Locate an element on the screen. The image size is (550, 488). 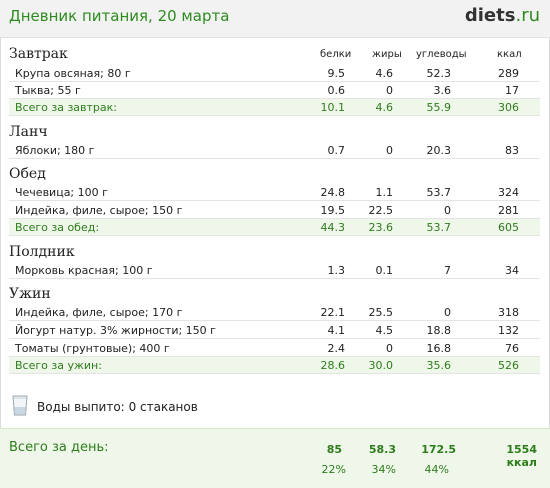
kcal-value: 605 is located at coordinates (508, 227).